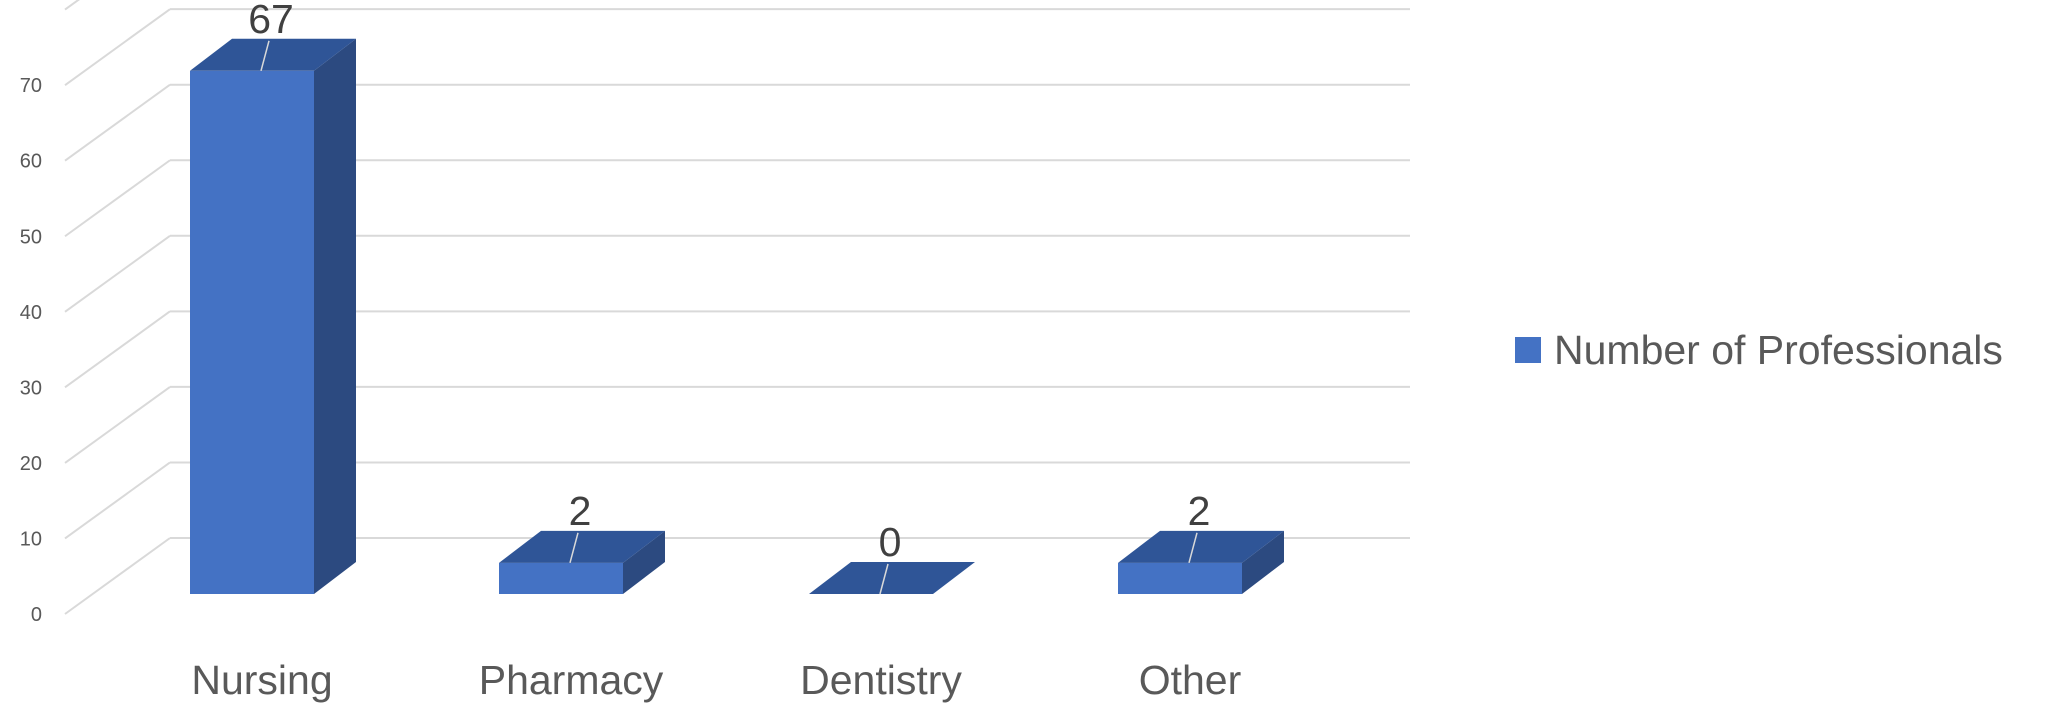 This screenshot has width=2056, height=711. I want to click on legend-swatch, so click(1528, 350).